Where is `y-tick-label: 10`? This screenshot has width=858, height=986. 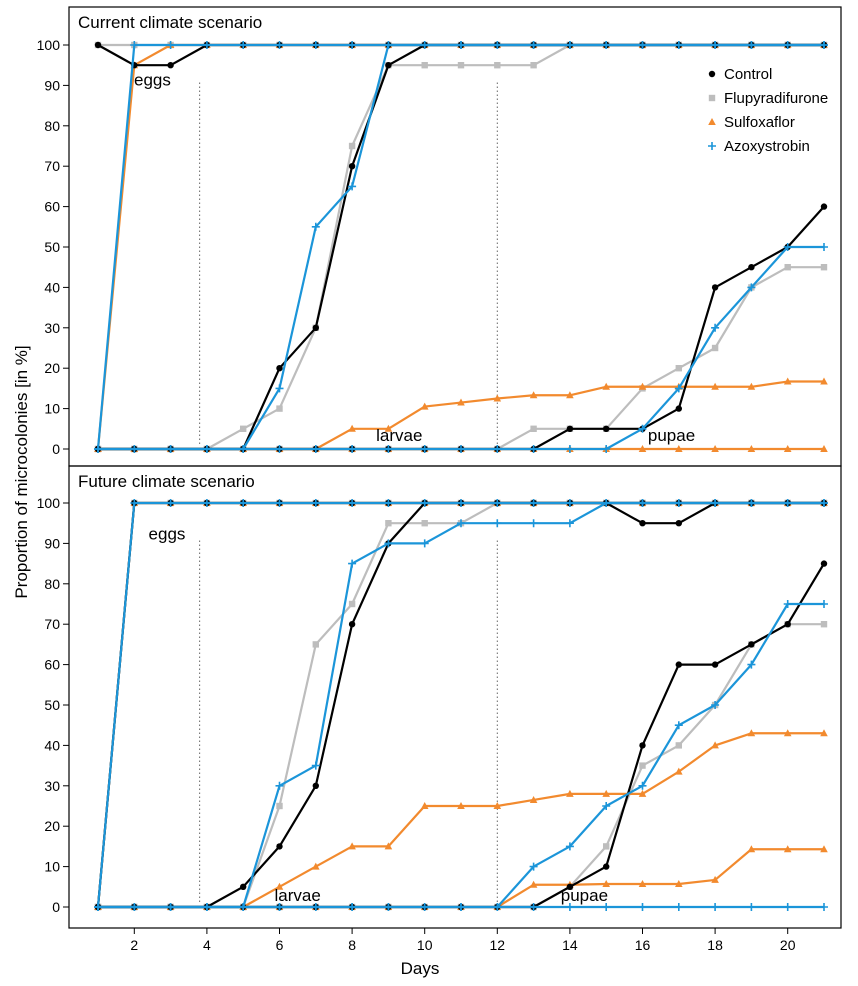
y-tick-label: 10 is located at coordinates (52, 867).